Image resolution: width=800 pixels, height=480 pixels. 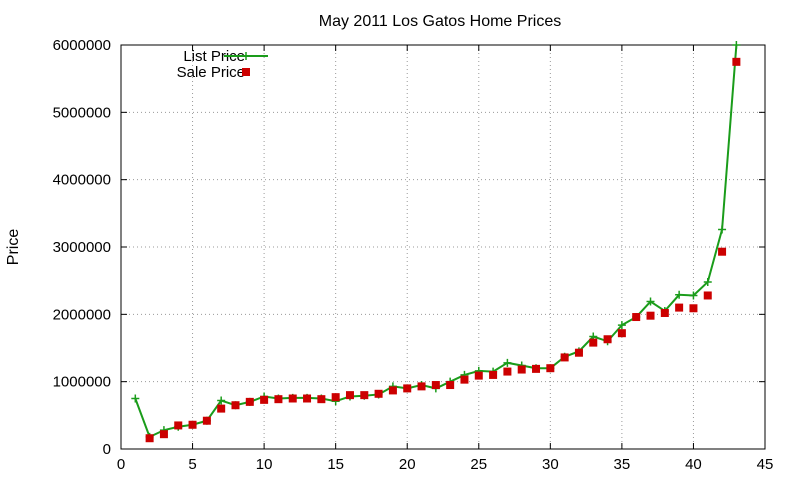 I want to click on legend-label: List Price, so click(x=214, y=56).